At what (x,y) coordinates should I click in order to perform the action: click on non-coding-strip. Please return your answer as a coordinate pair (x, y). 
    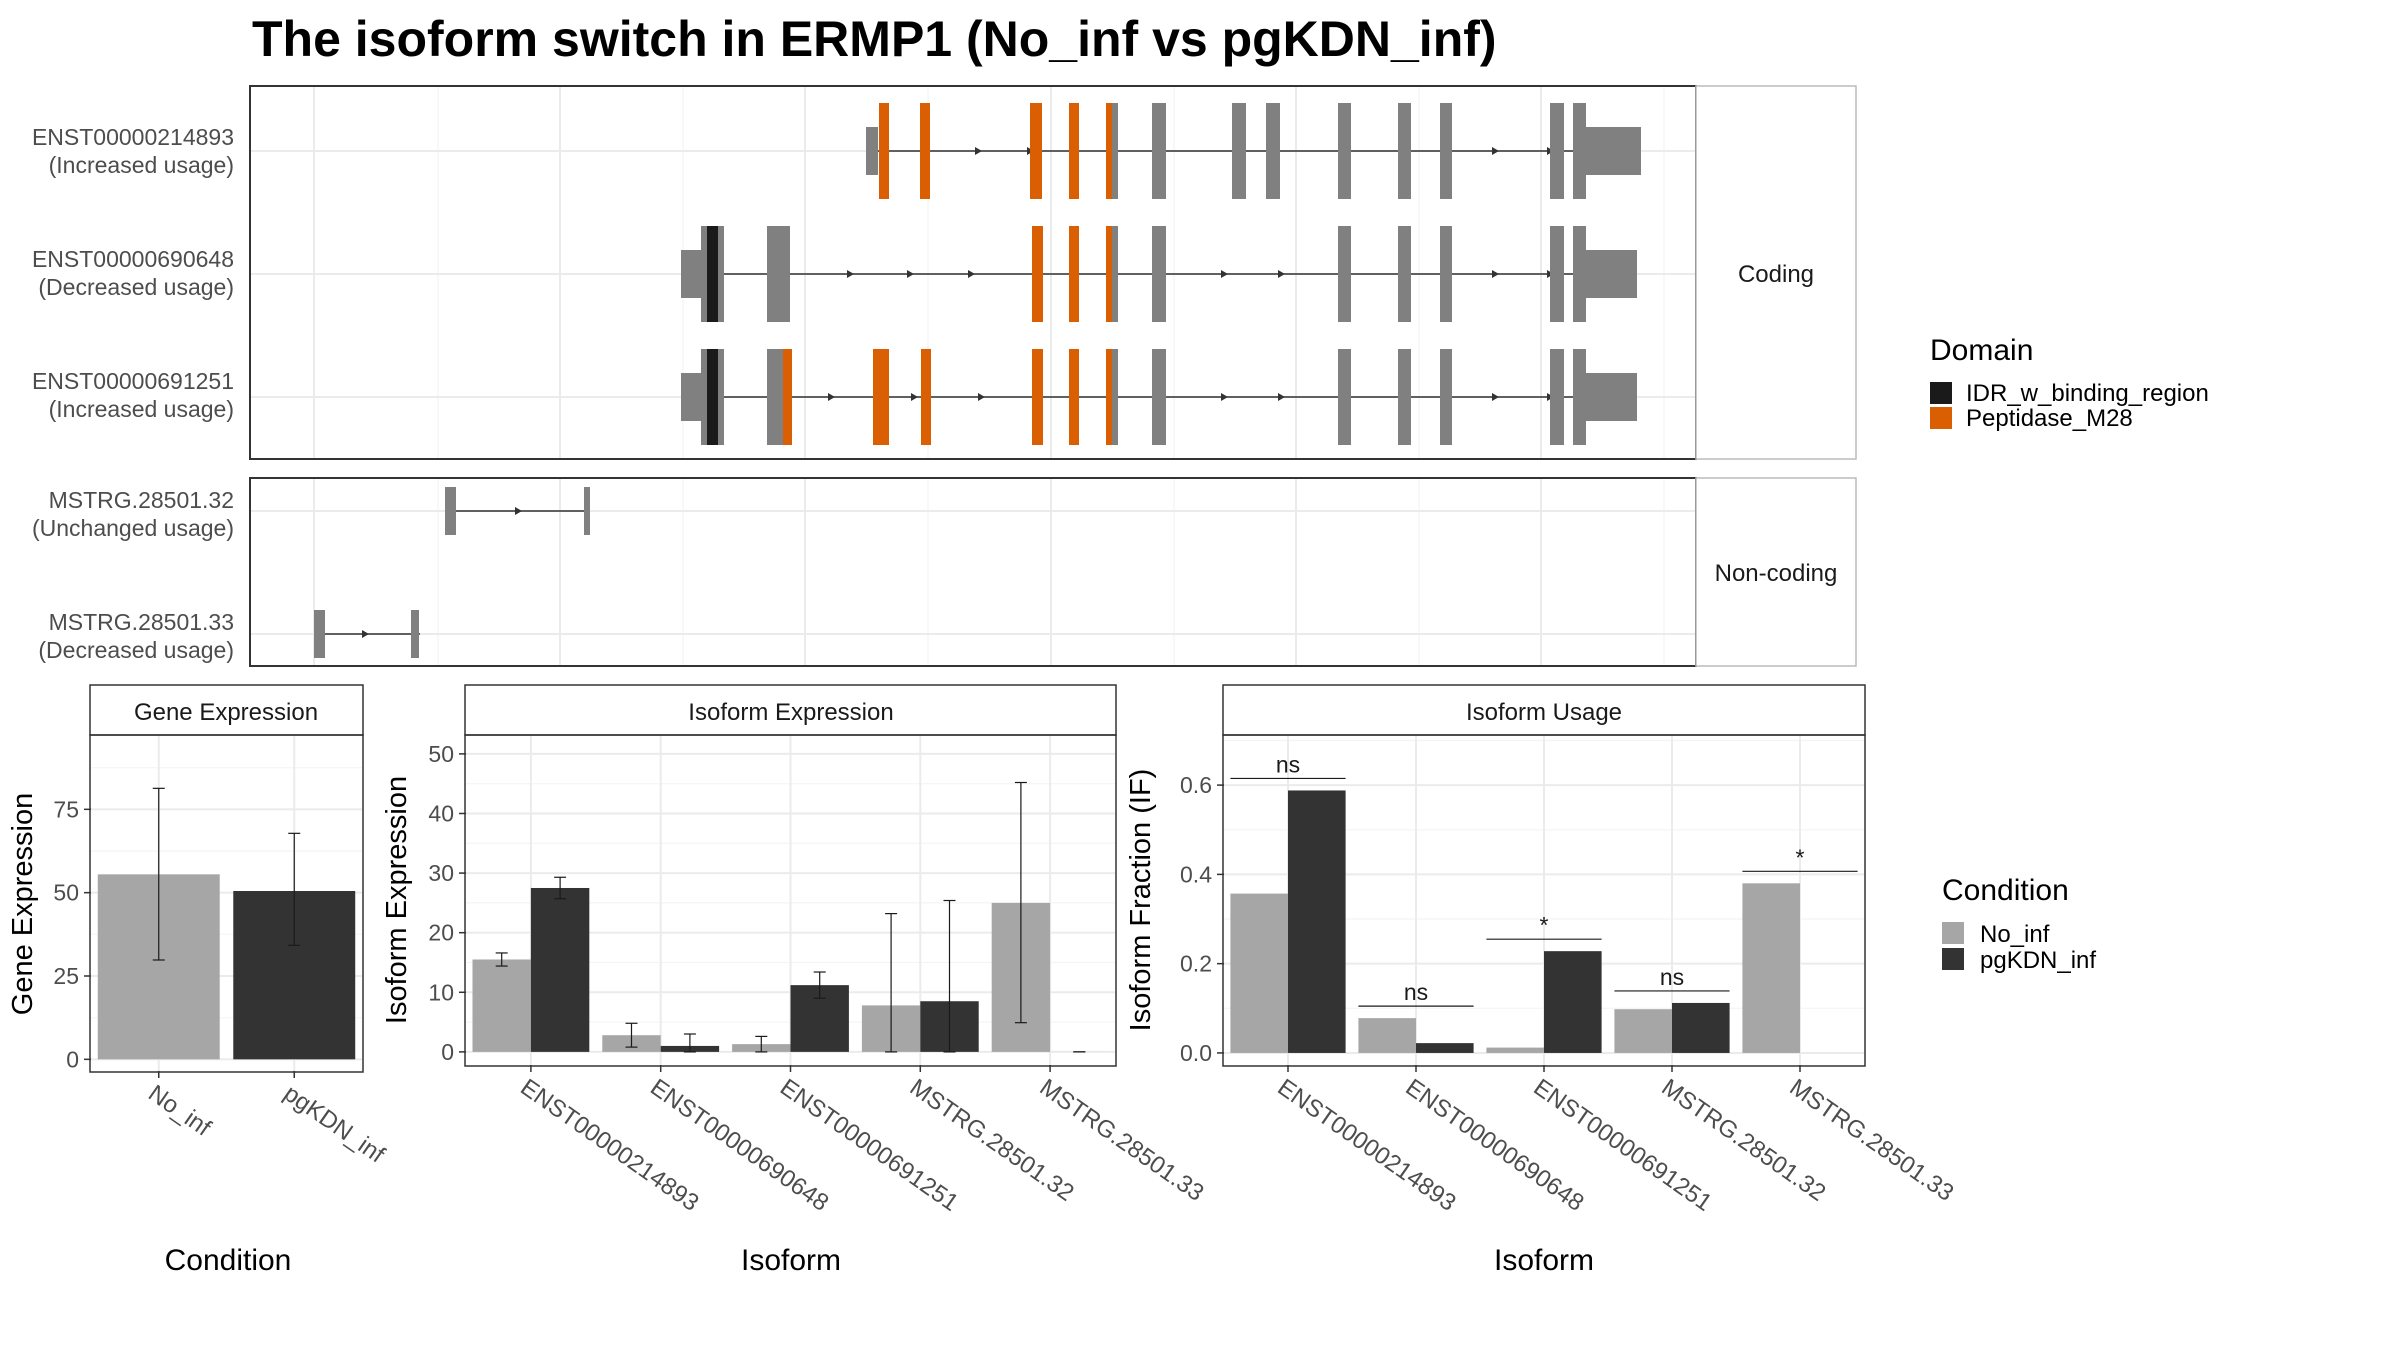
    Looking at the image, I should click on (1776, 572).